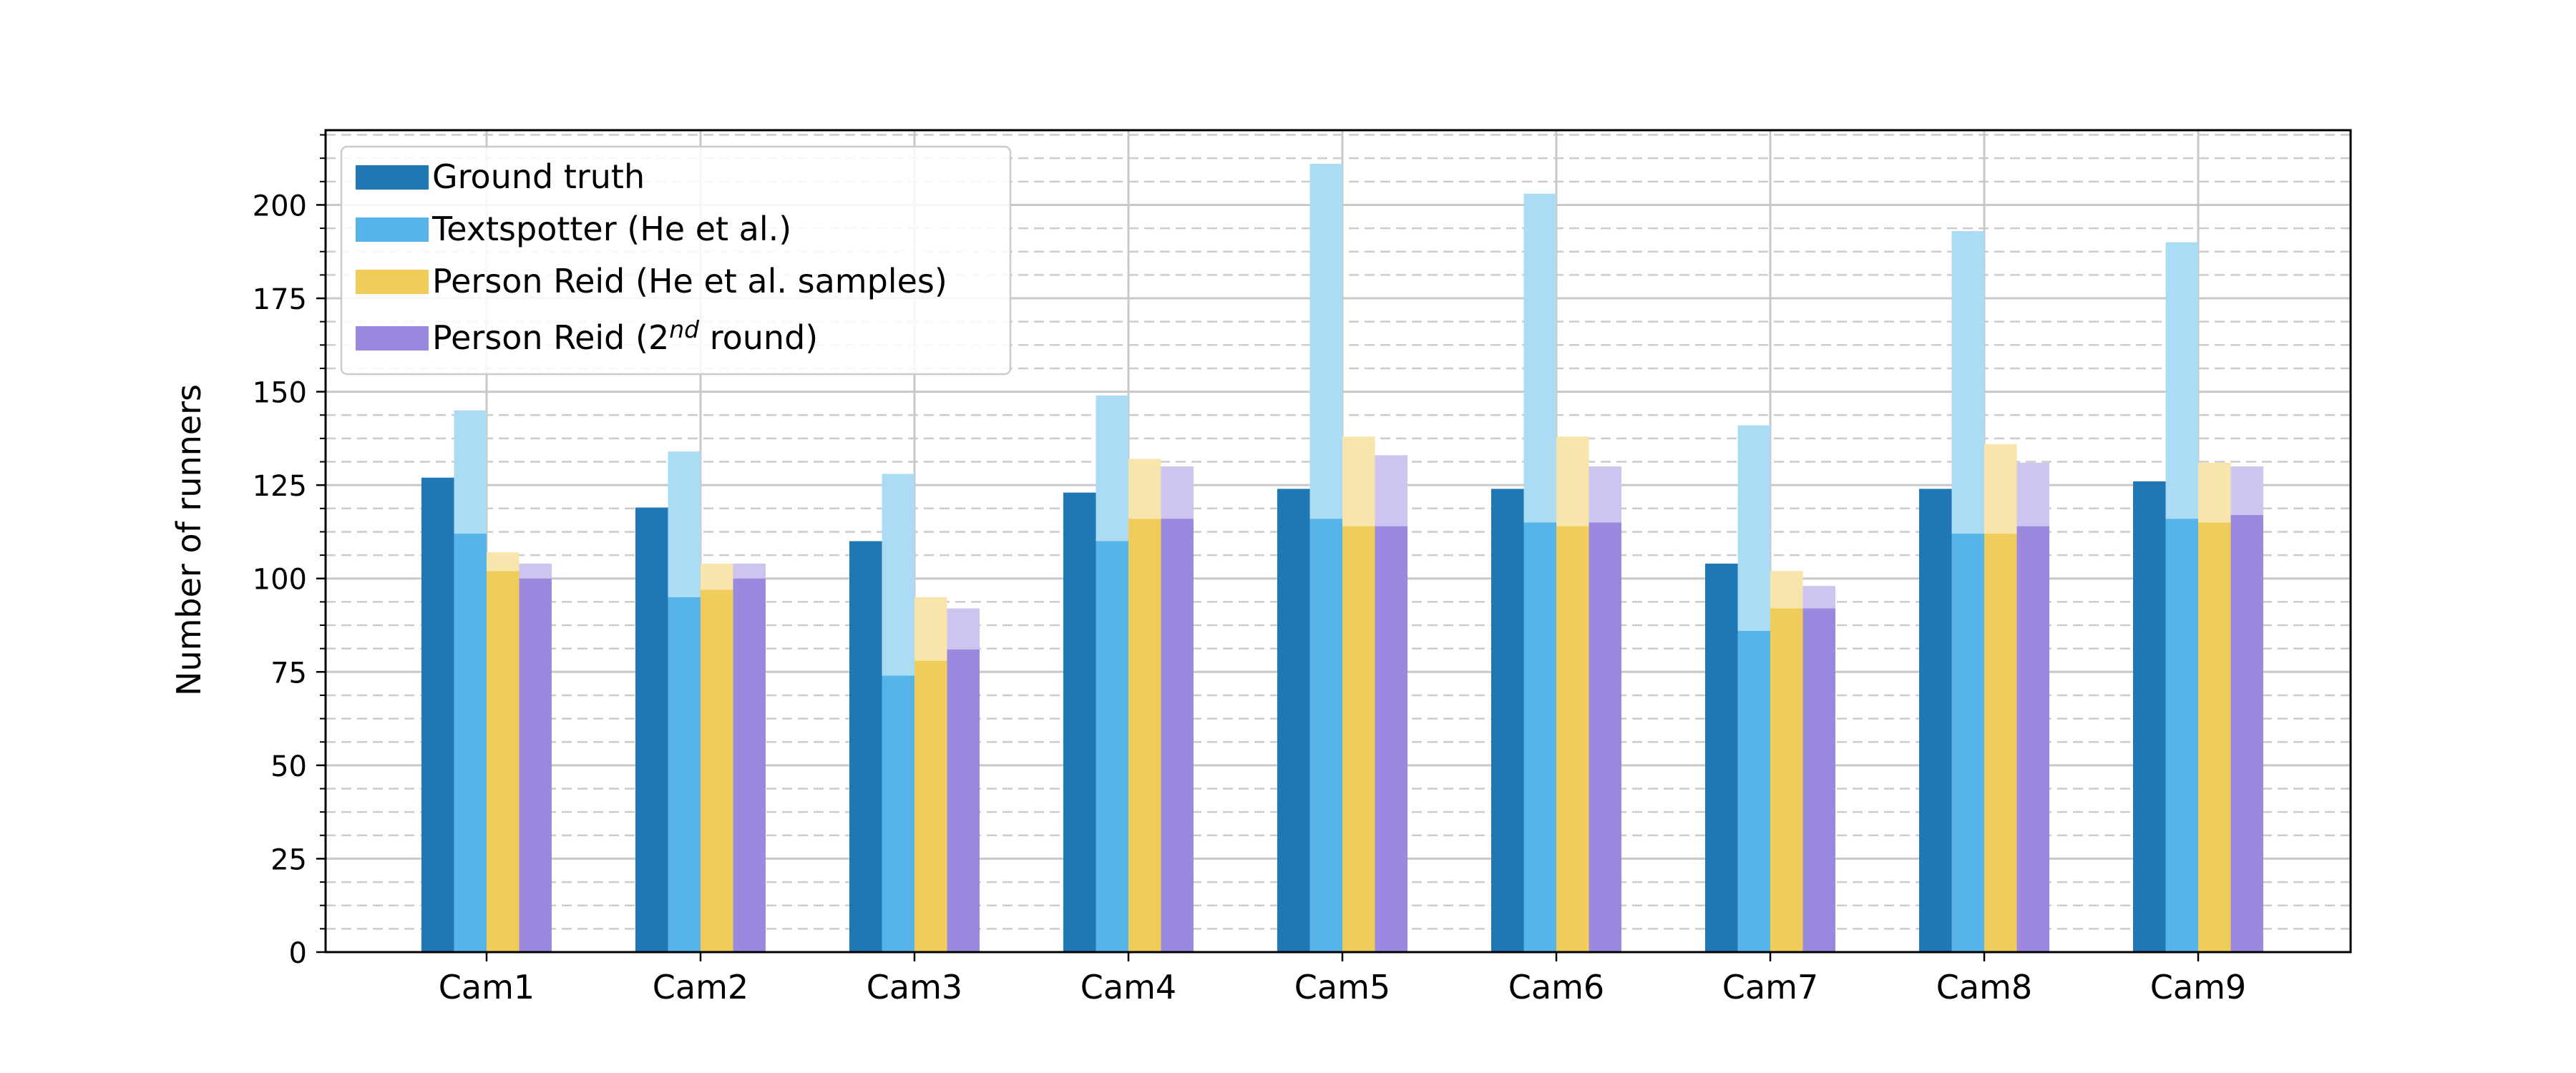 The width and height of the screenshot is (2576, 1073). Describe the element at coordinates (288, 766) in the screenshot. I see `y-tick-label: 50` at that location.